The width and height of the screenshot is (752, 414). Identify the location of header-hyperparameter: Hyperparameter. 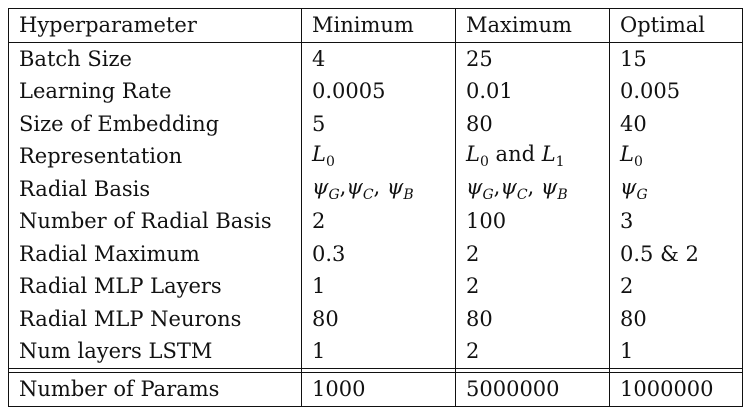
(155, 25).